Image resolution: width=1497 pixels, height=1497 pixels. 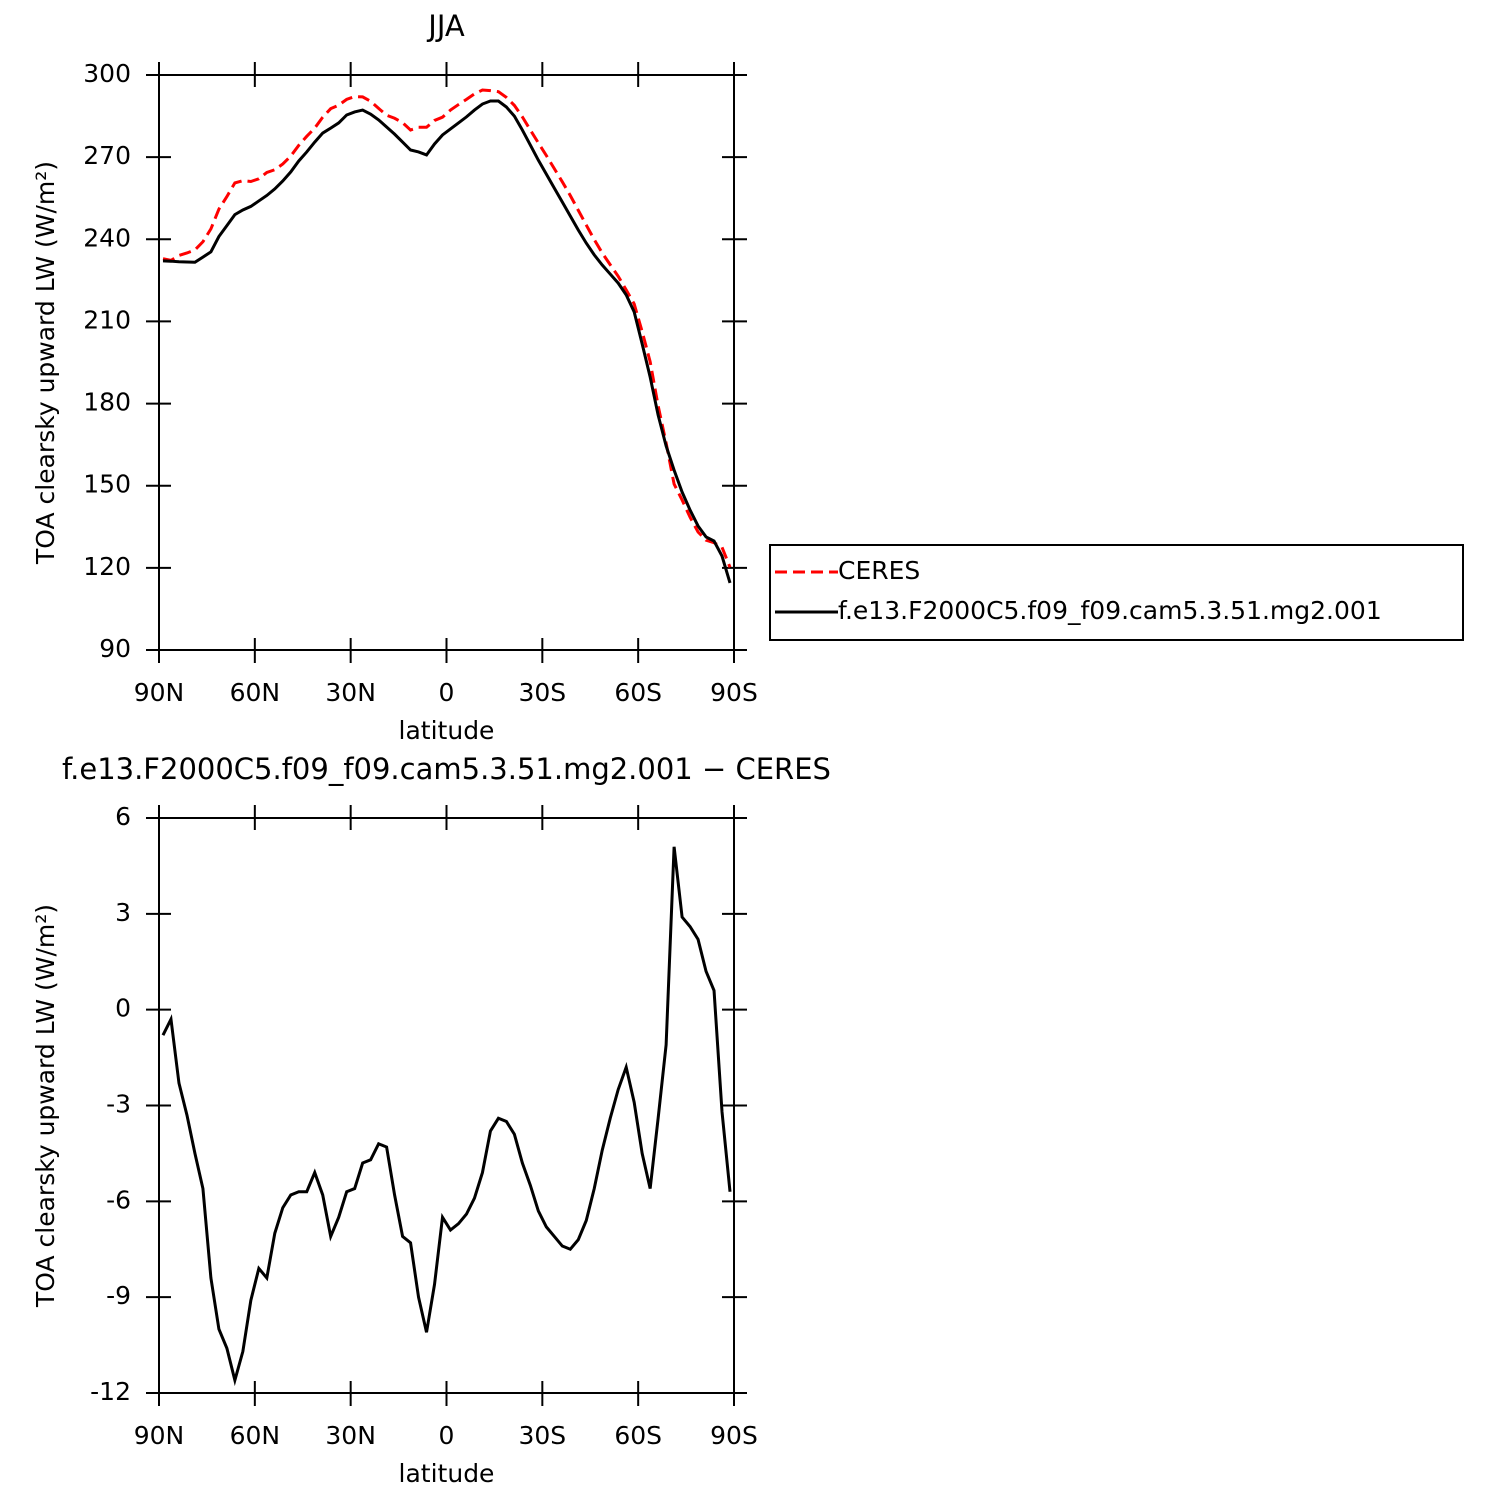 What do you see at coordinates (123, 912) in the screenshot?
I see `y-tick-label: 3` at bounding box center [123, 912].